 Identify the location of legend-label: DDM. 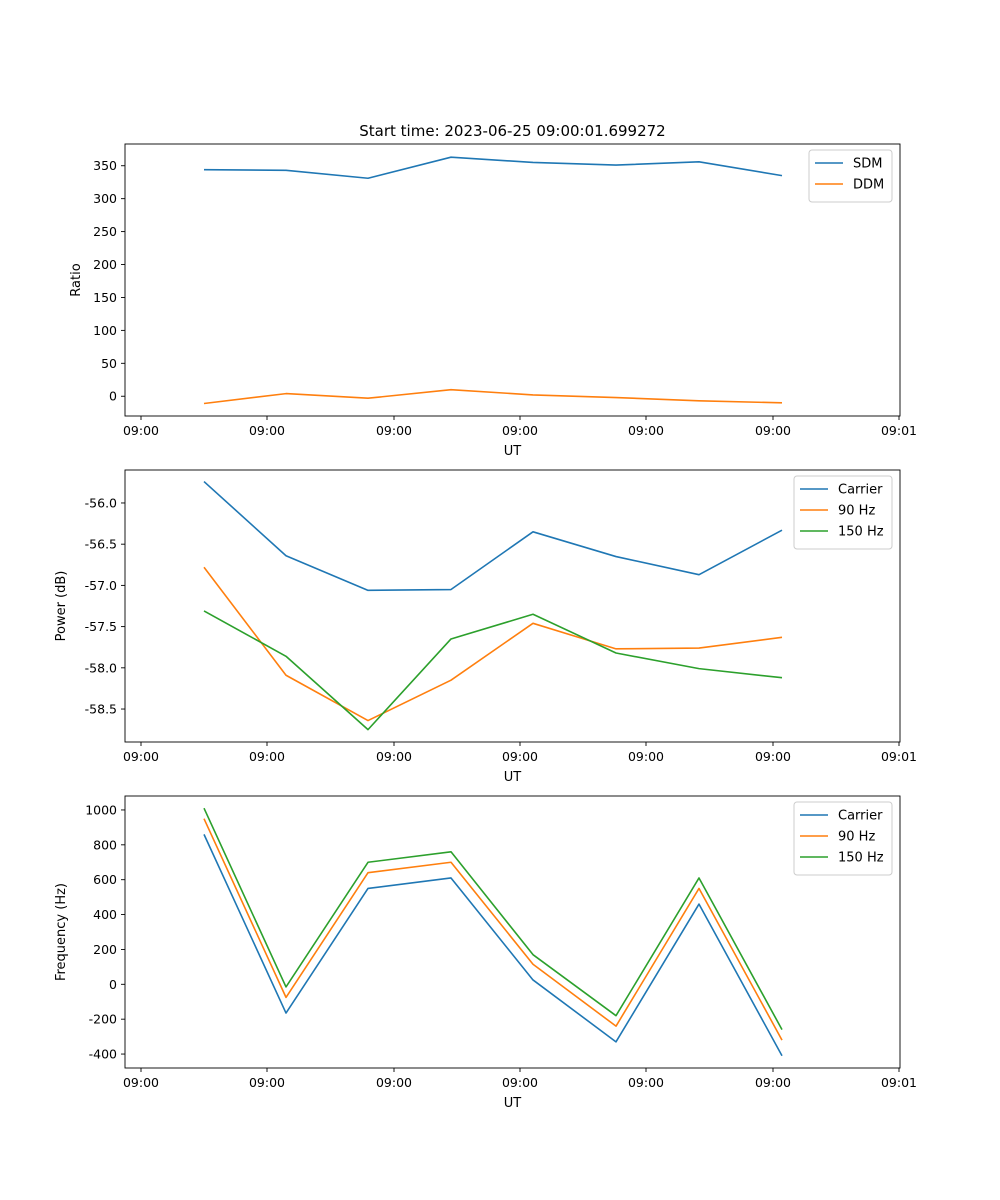
(868, 185).